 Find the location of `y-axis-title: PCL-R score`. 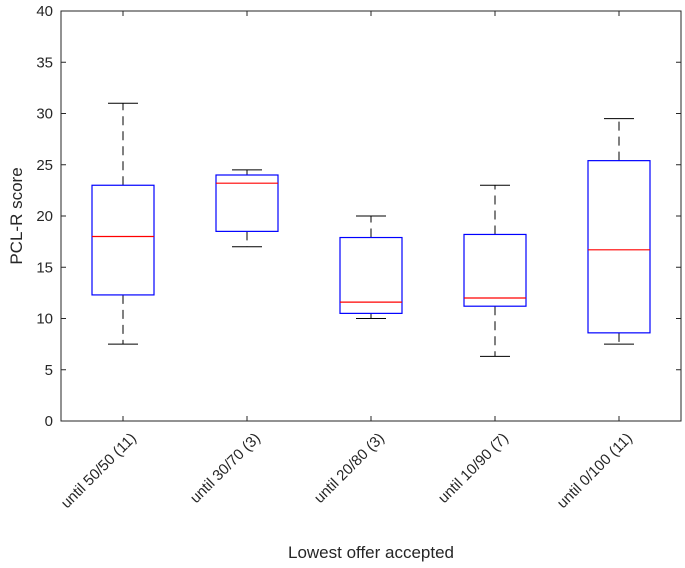

y-axis-title: PCL-R score is located at coordinates (16, 215).